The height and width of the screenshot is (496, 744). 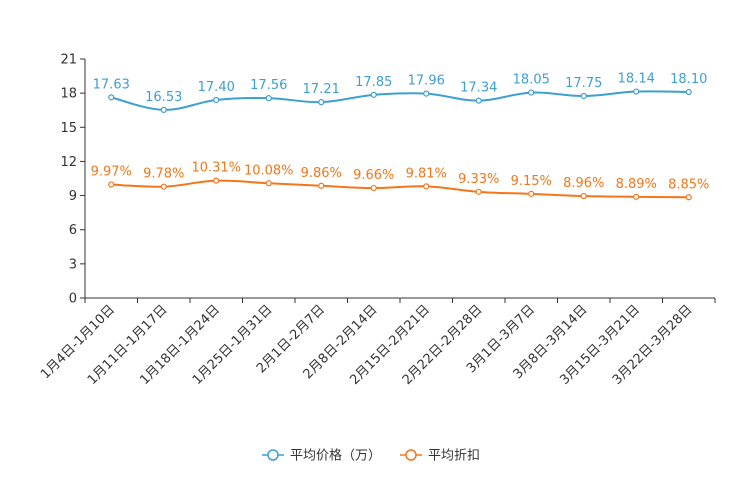 What do you see at coordinates (688, 184) in the screenshot?
I see `data-label: 8.85%` at bounding box center [688, 184].